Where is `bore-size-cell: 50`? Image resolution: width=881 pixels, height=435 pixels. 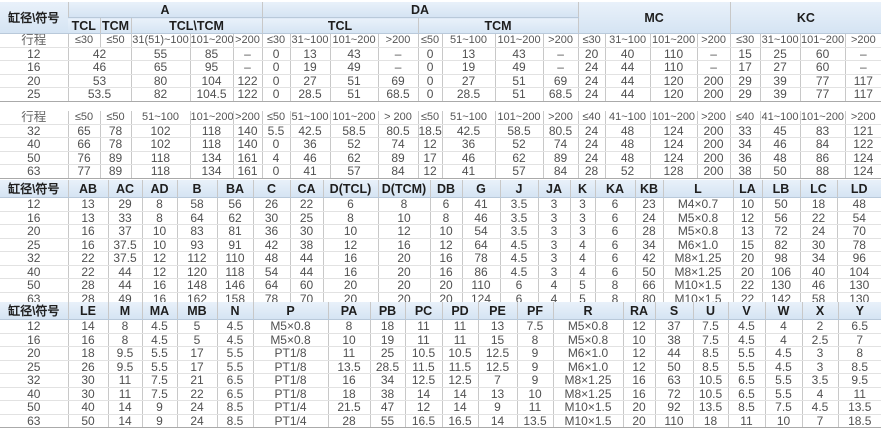 bore-size-cell: 50 is located at coordinates (34, 407).